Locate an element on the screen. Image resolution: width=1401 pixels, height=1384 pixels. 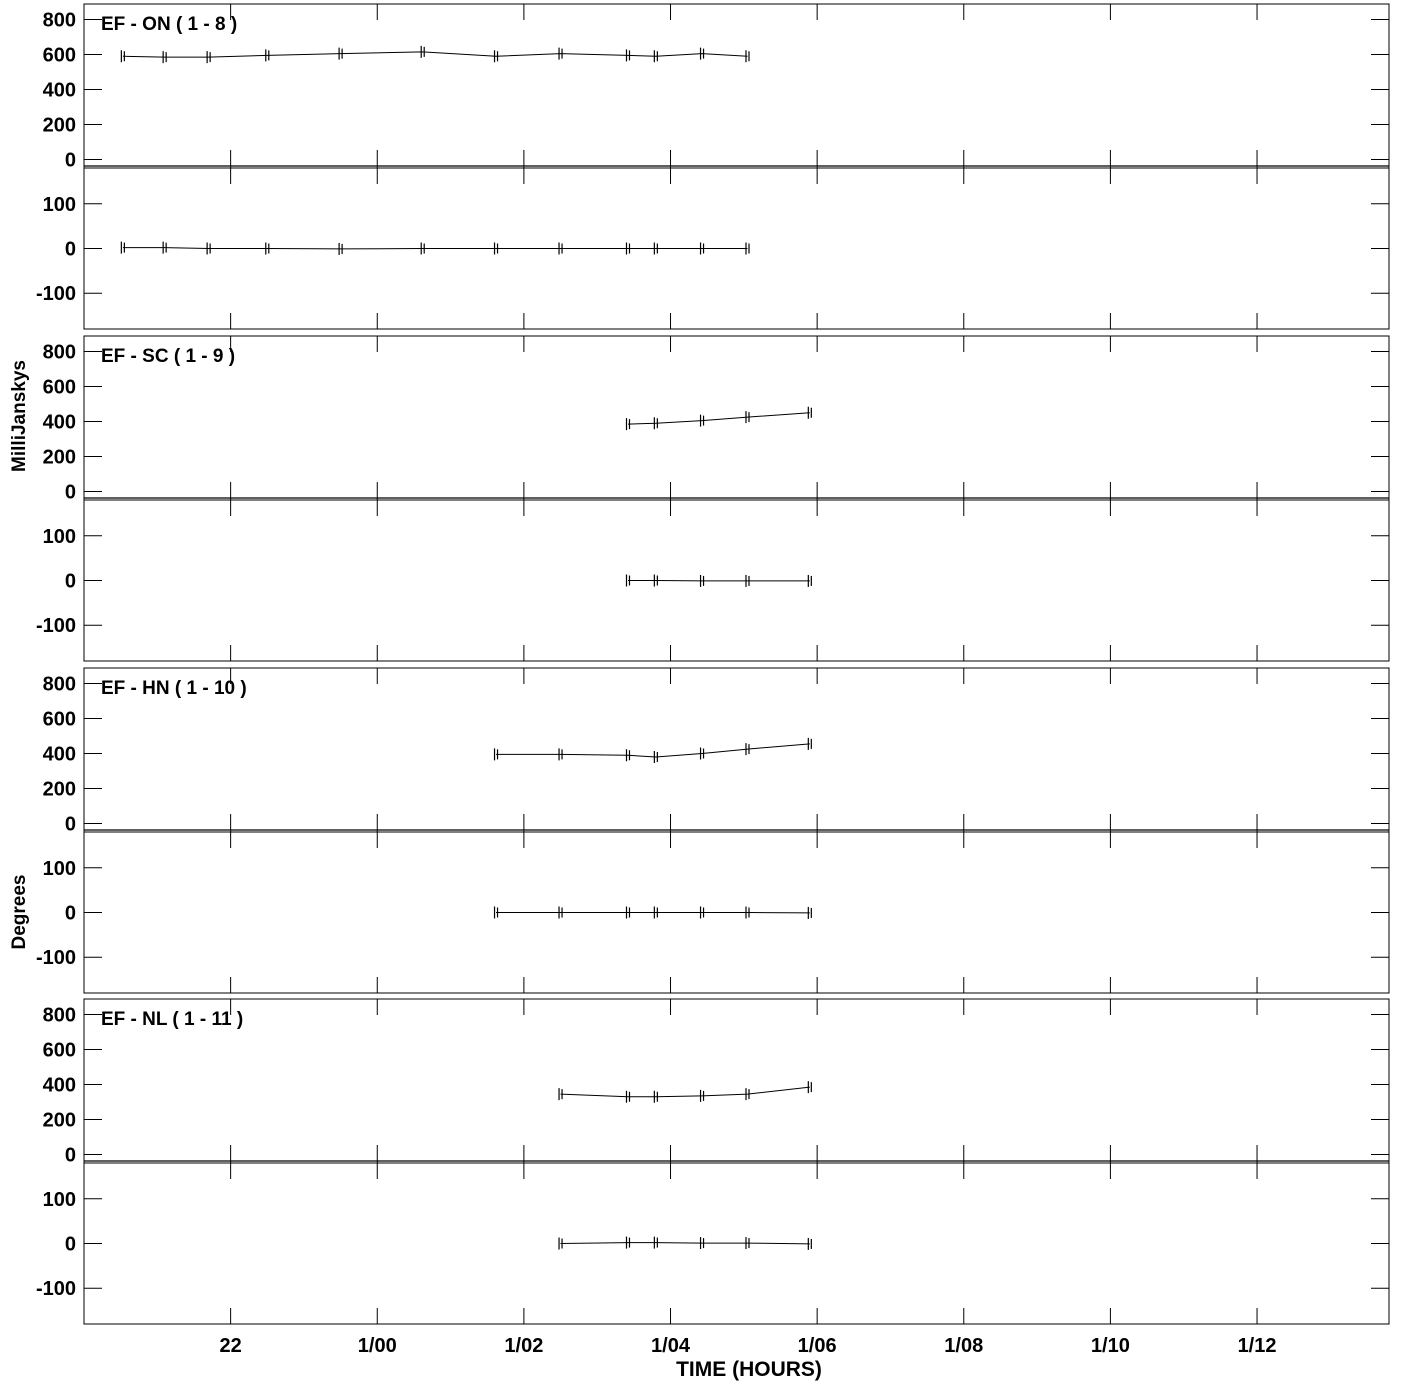
x-tick-label: 1/08 is located at coordinates (963, 1346).